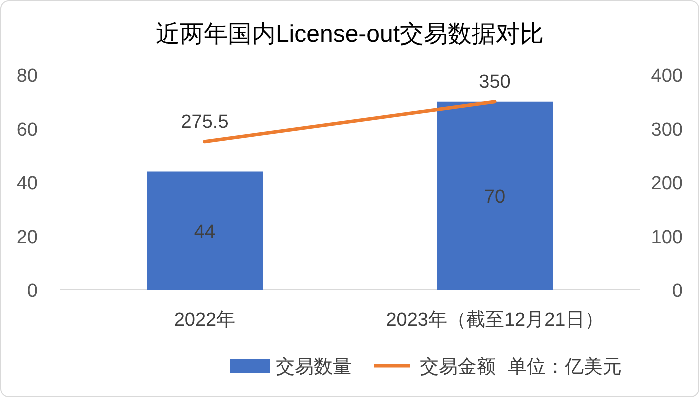 The width and height of the screenshot is (700, 398). What do you see at coordinates (314, 367) in the screenshot?
I see `legend-label: 交易数量` at bounding box center [314, 367].